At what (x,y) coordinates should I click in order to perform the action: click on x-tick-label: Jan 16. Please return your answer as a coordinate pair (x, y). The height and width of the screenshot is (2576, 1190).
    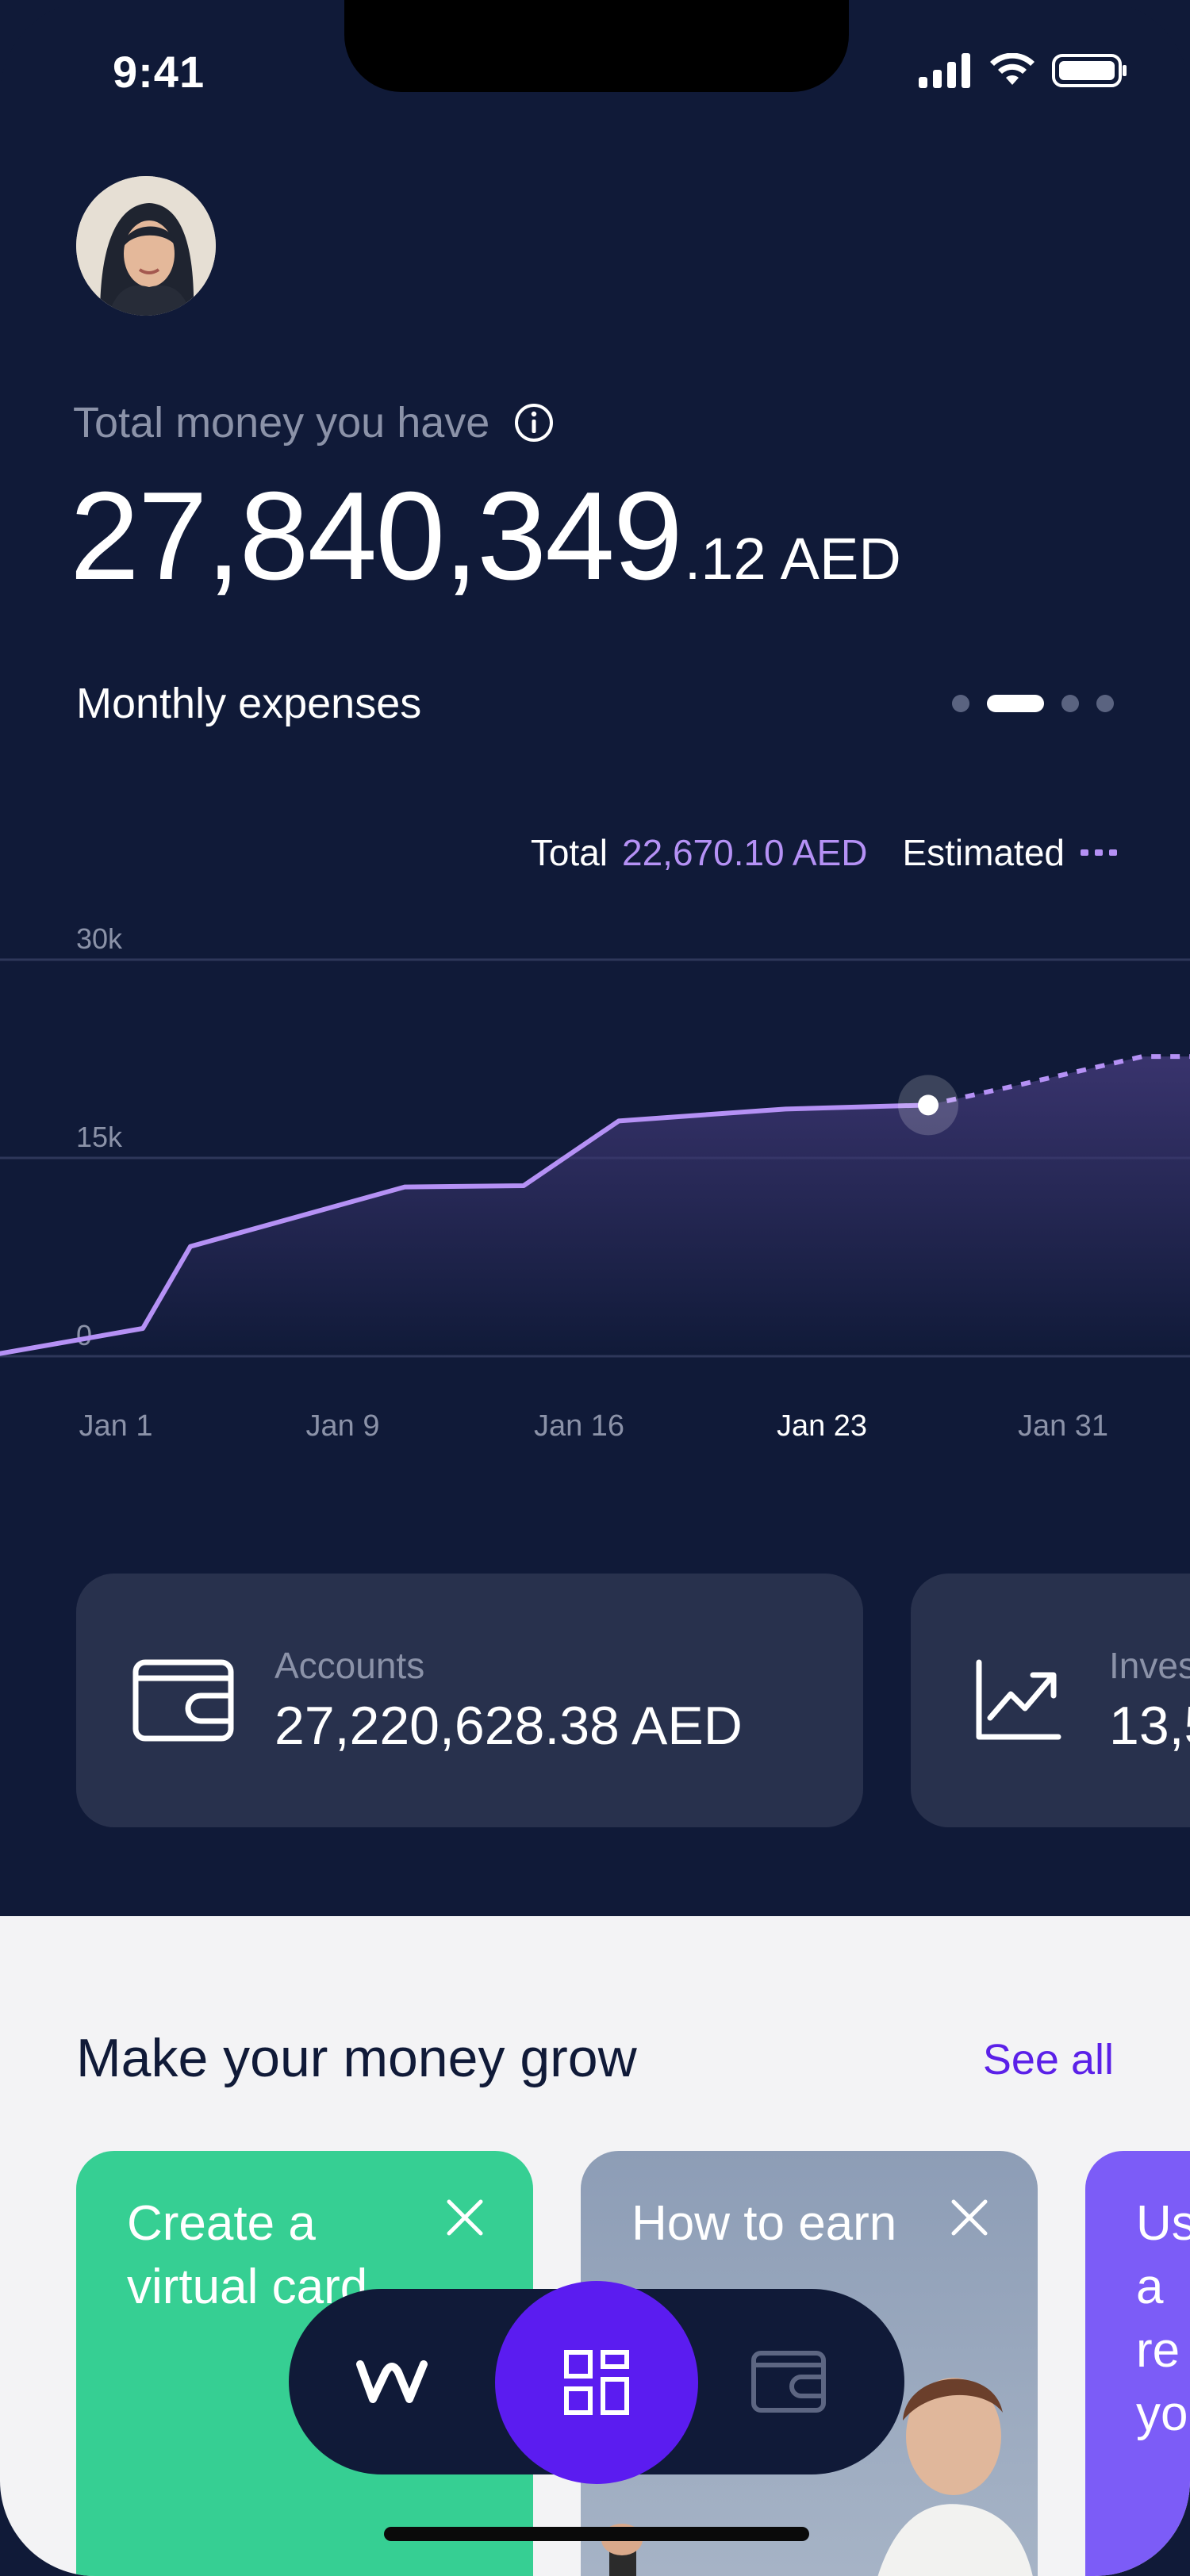
    Looking at the image, I should click on (579, 1426).